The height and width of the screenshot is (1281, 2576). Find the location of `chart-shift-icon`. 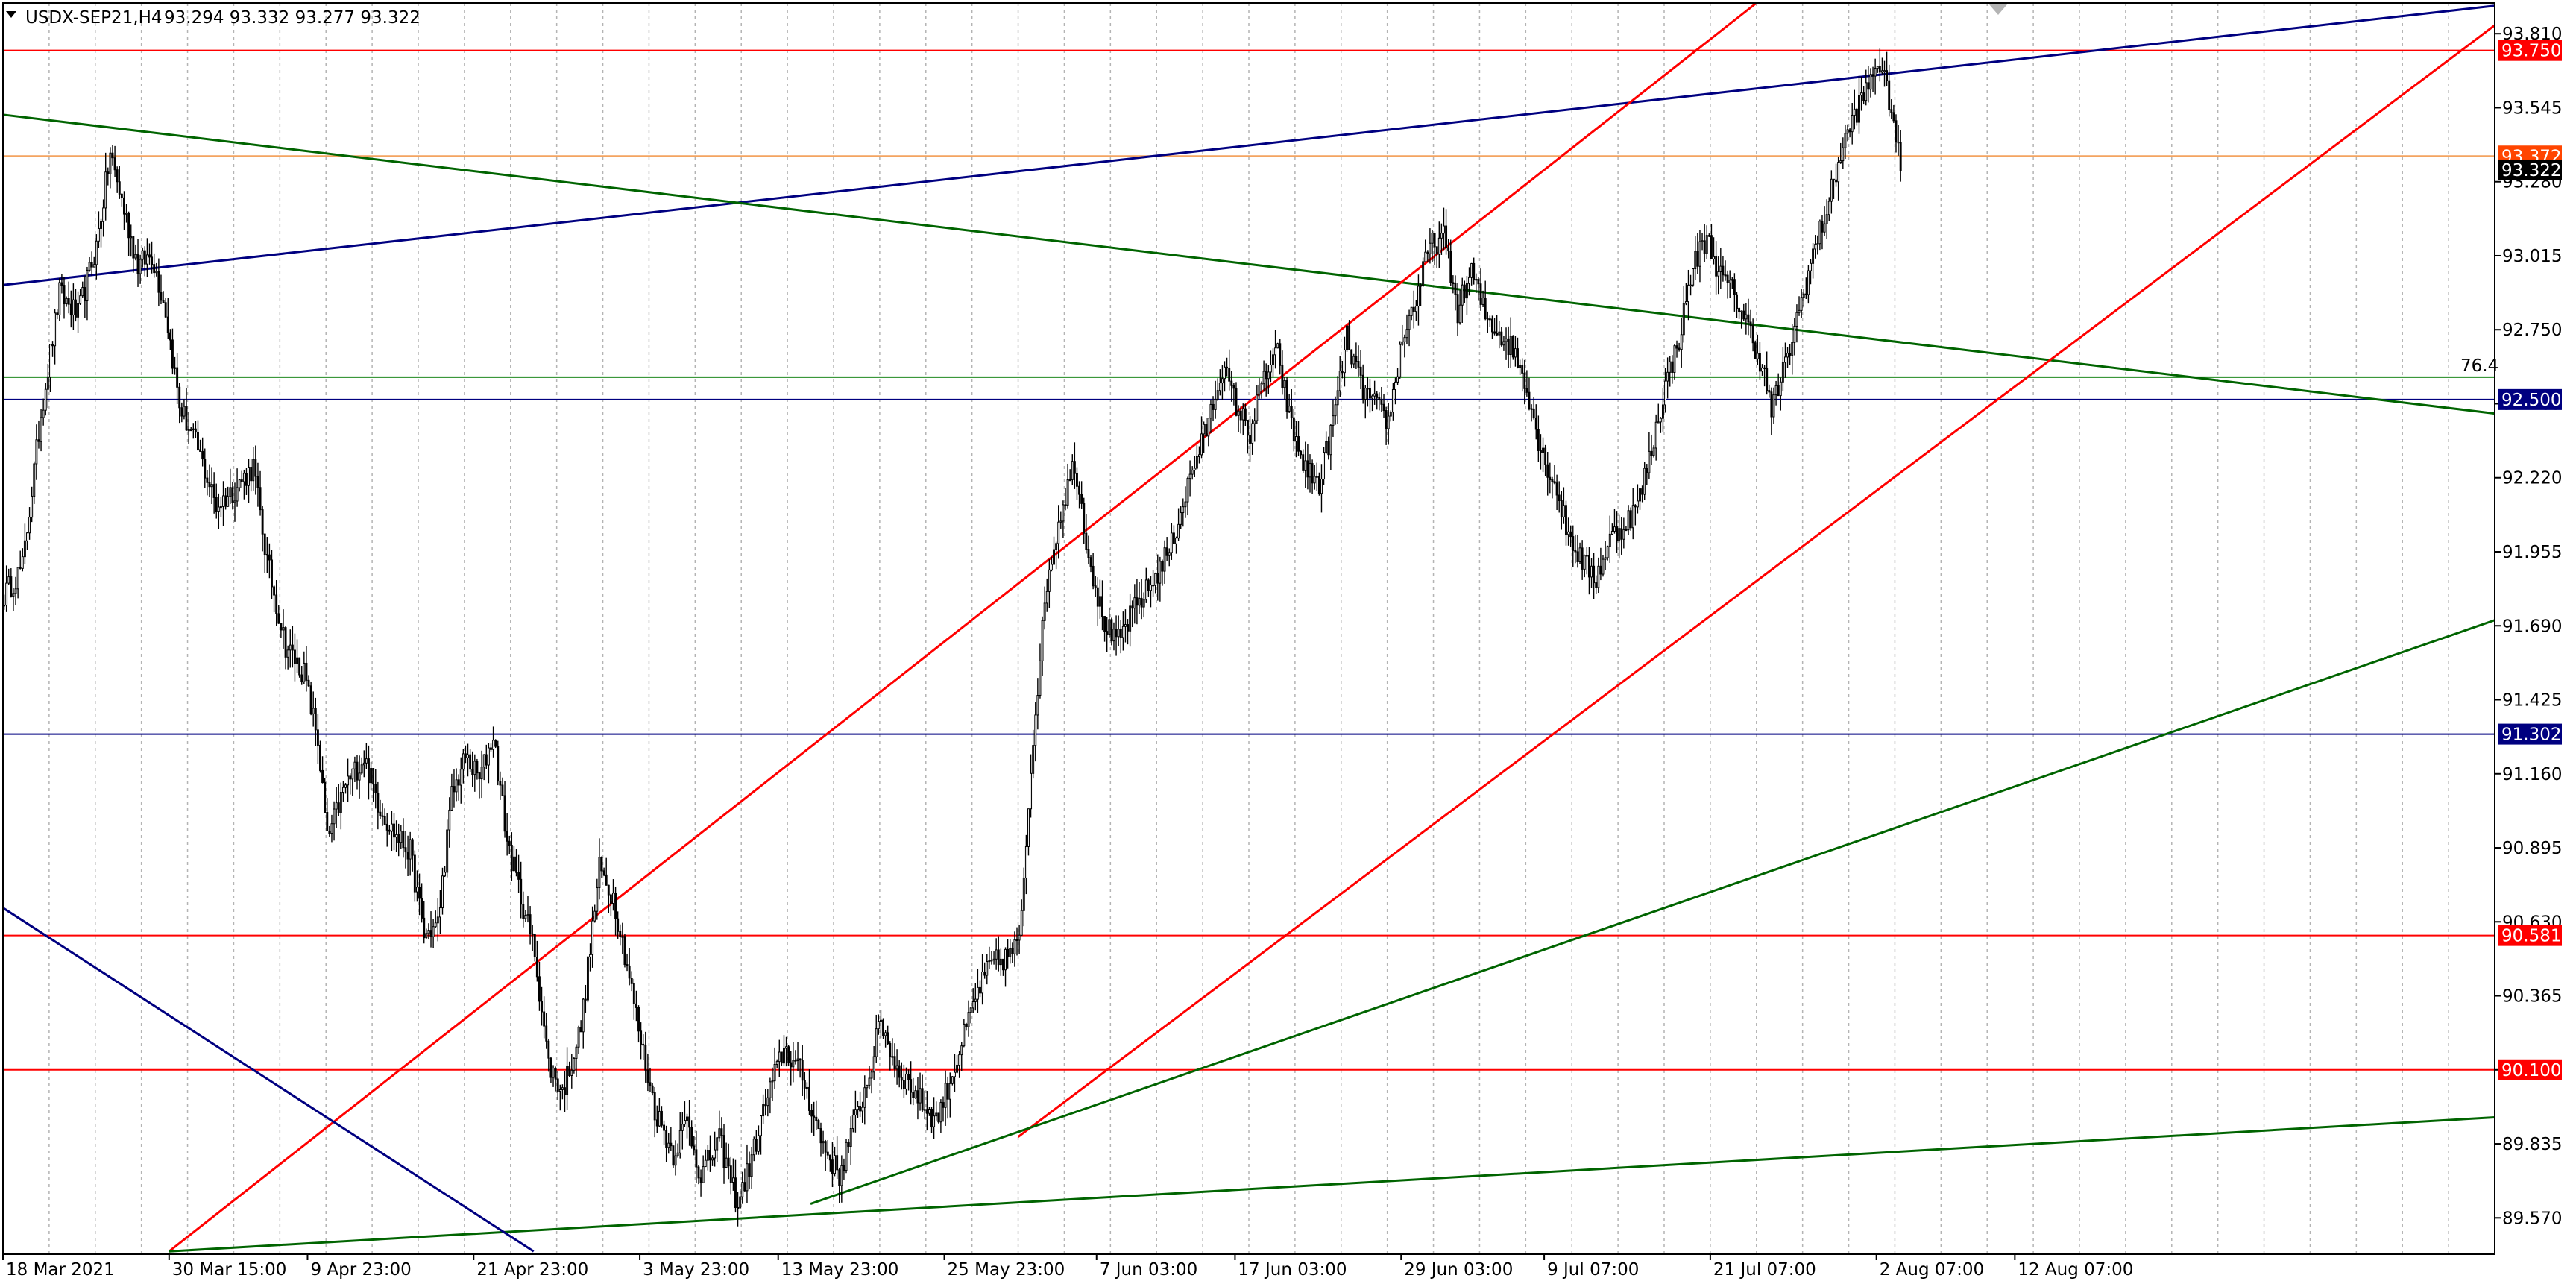

chart-shift-icon is located at coordinates (1998, 9).